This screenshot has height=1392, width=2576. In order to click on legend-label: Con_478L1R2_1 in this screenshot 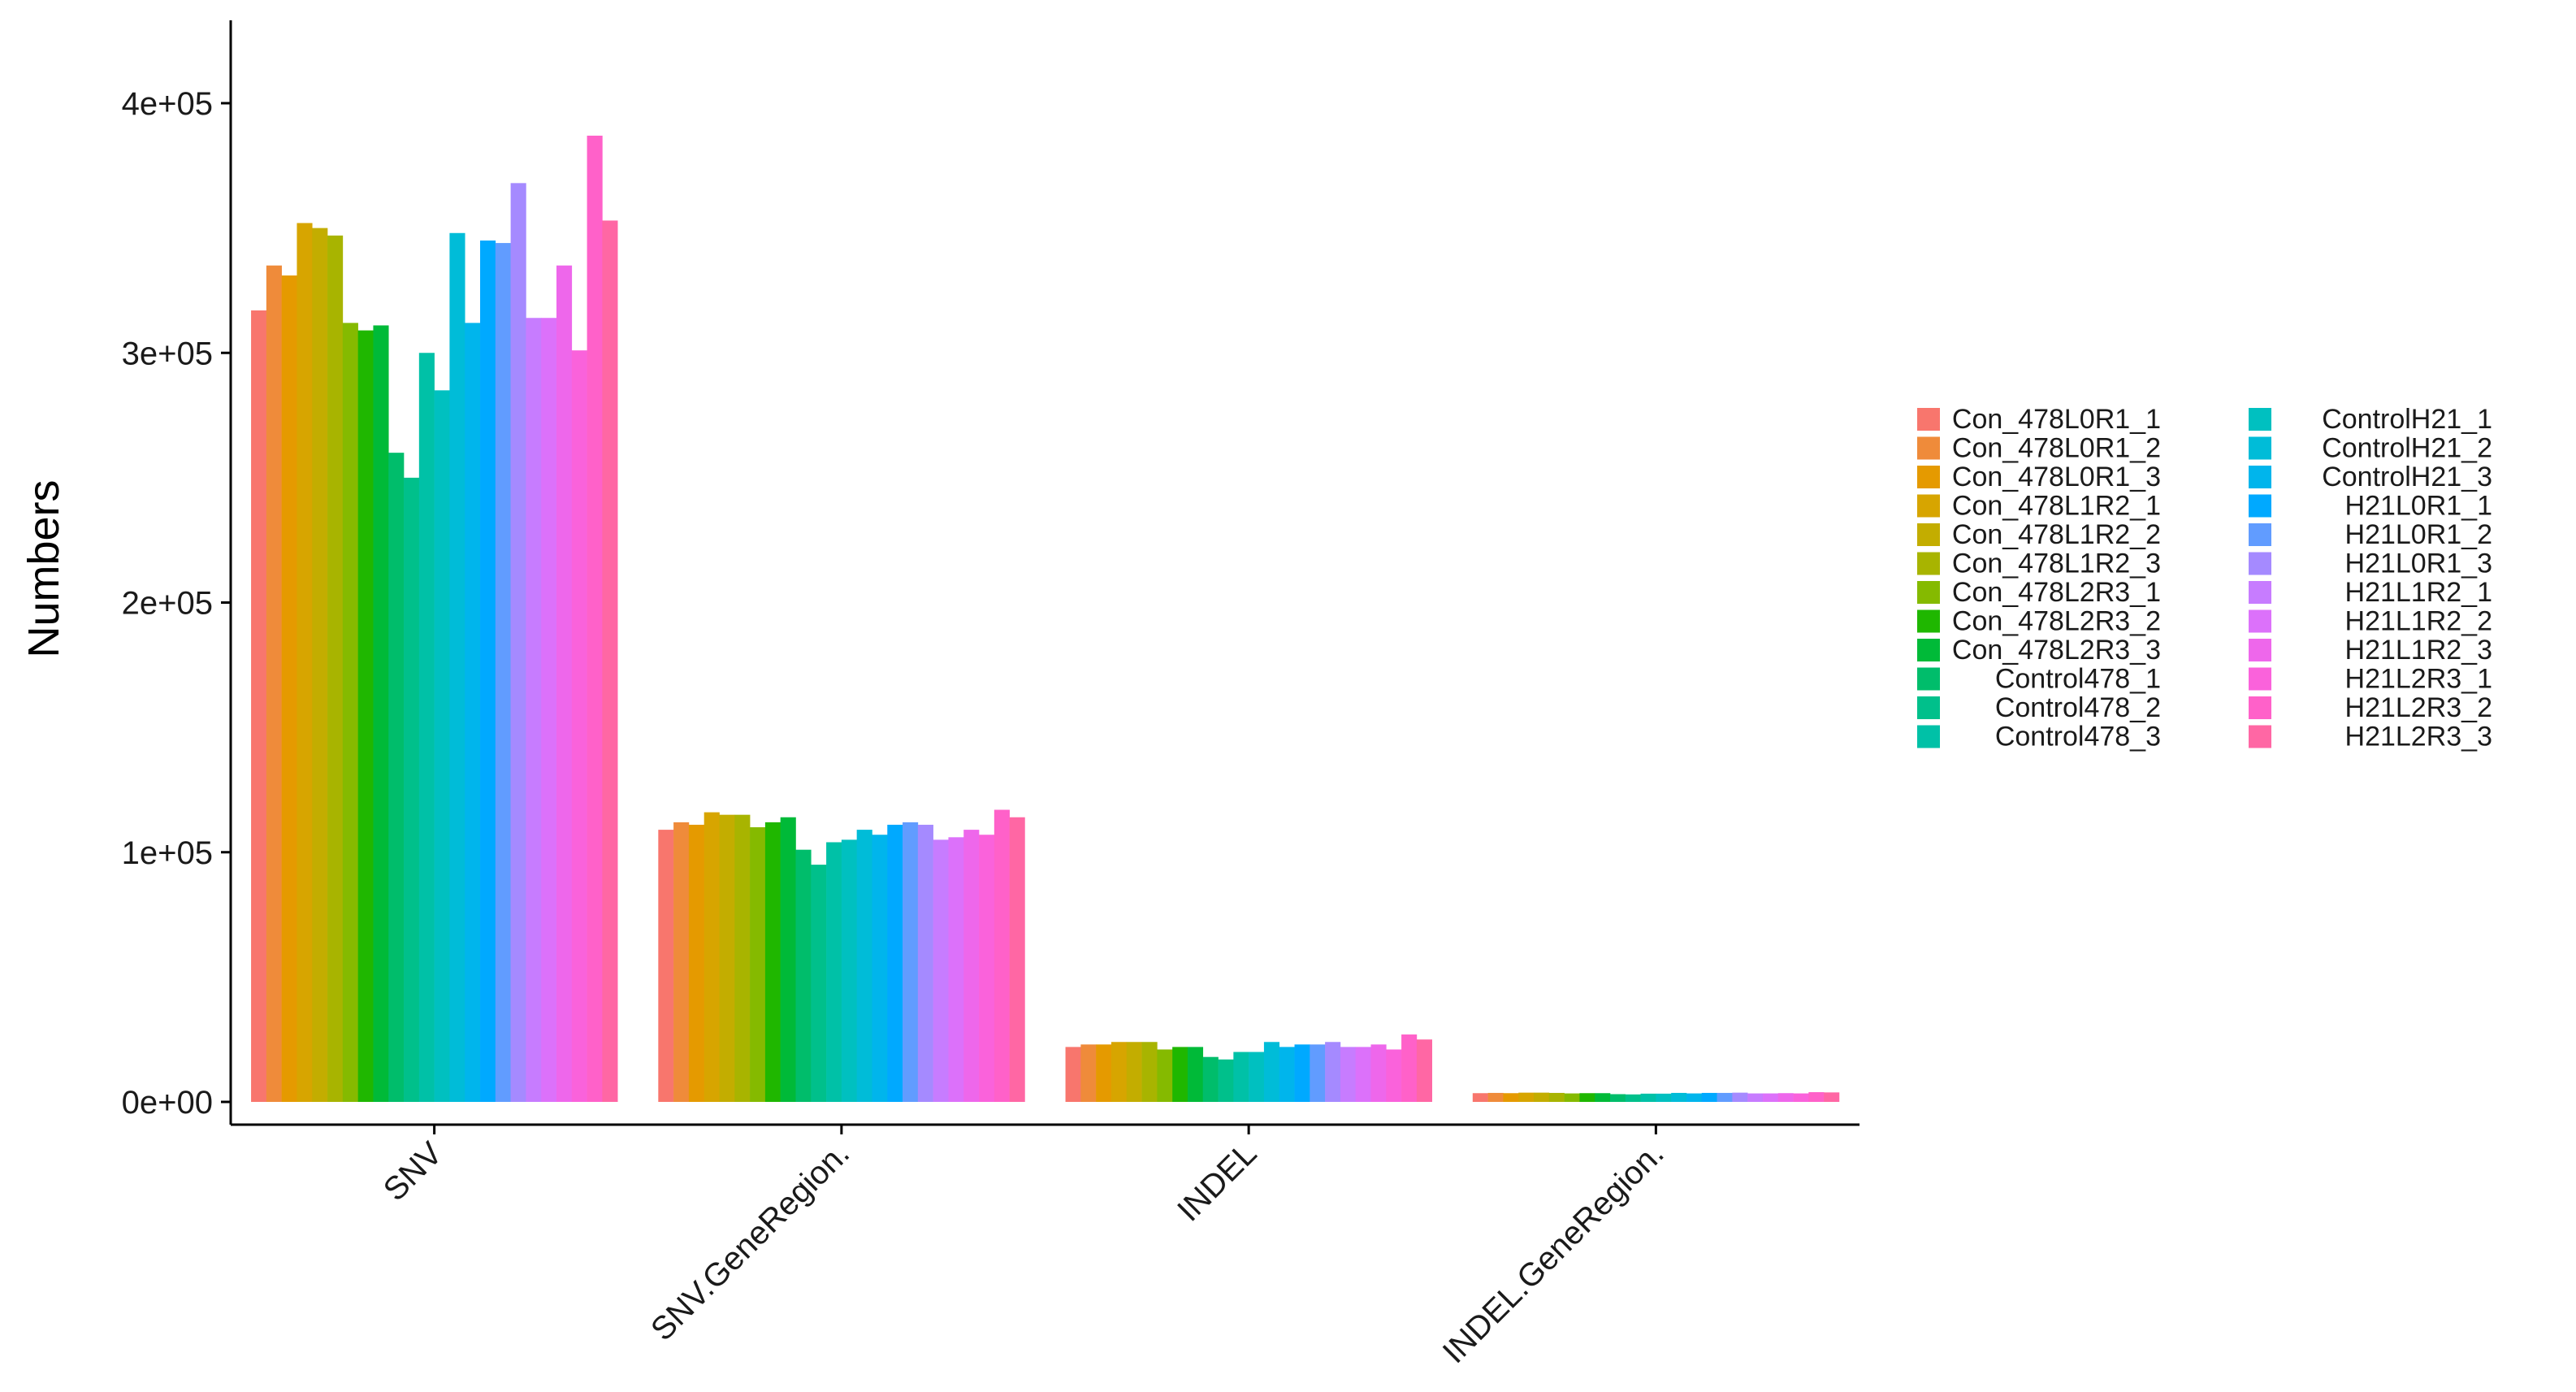, I will do `click(2056, 507)`.